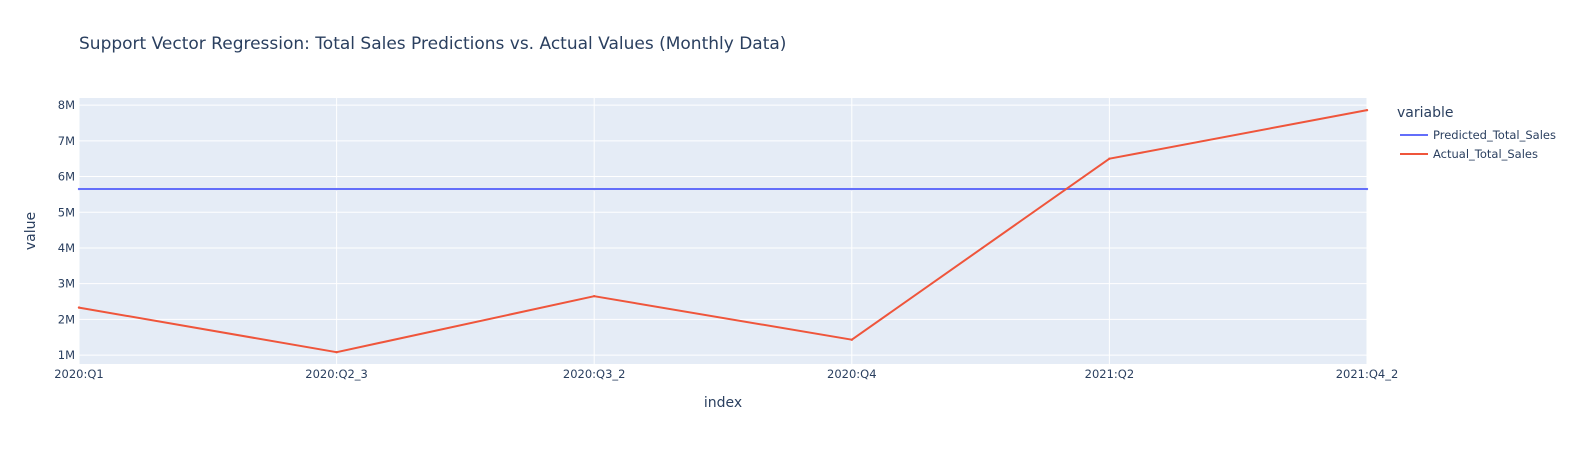 This screenshot has height=450, width=1590. Describe the element at coordinates (1494, 135) in the screenshot. I see `legend-item-label: Predicted_Total_Sales` at that location.